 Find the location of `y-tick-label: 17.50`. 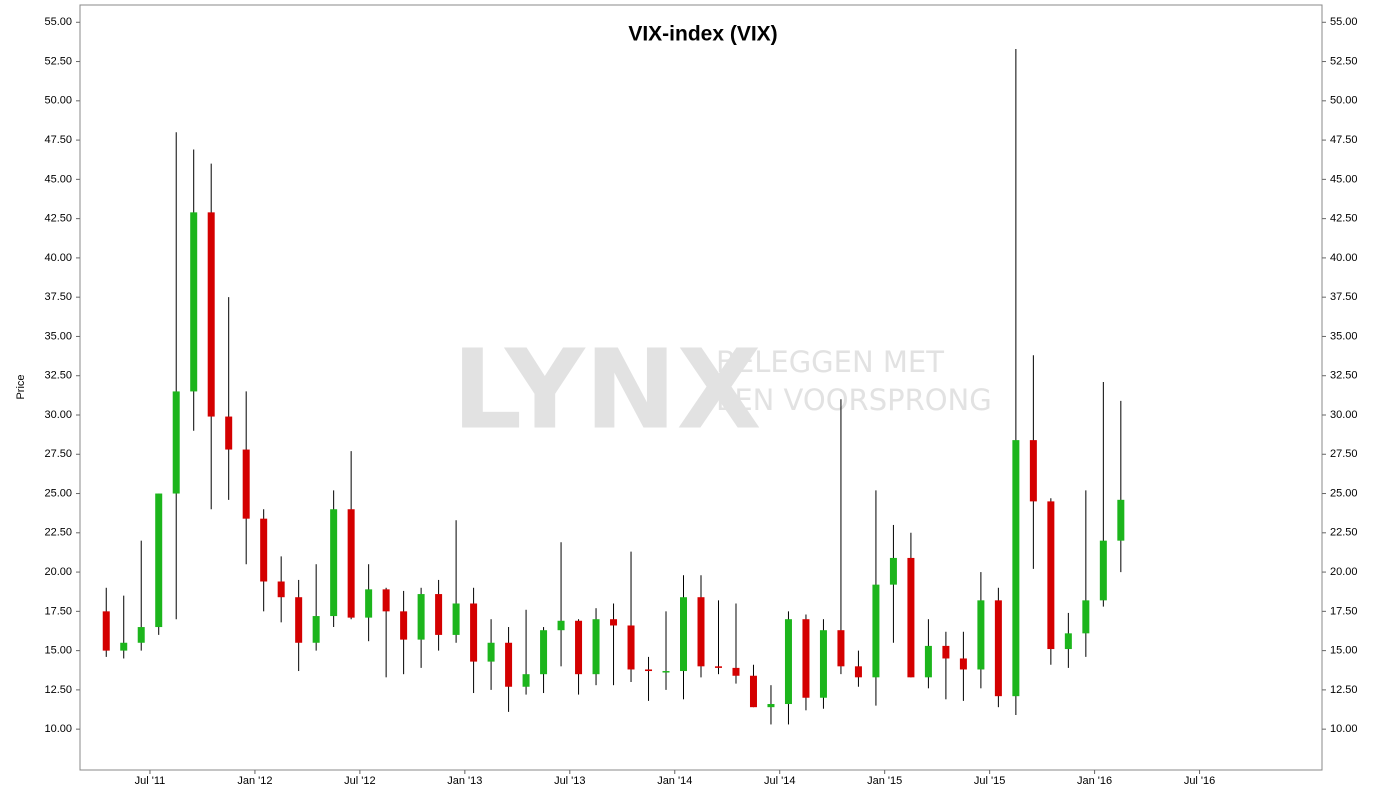

y-tick-label: 17.50 is located at coordinates (58, 611).